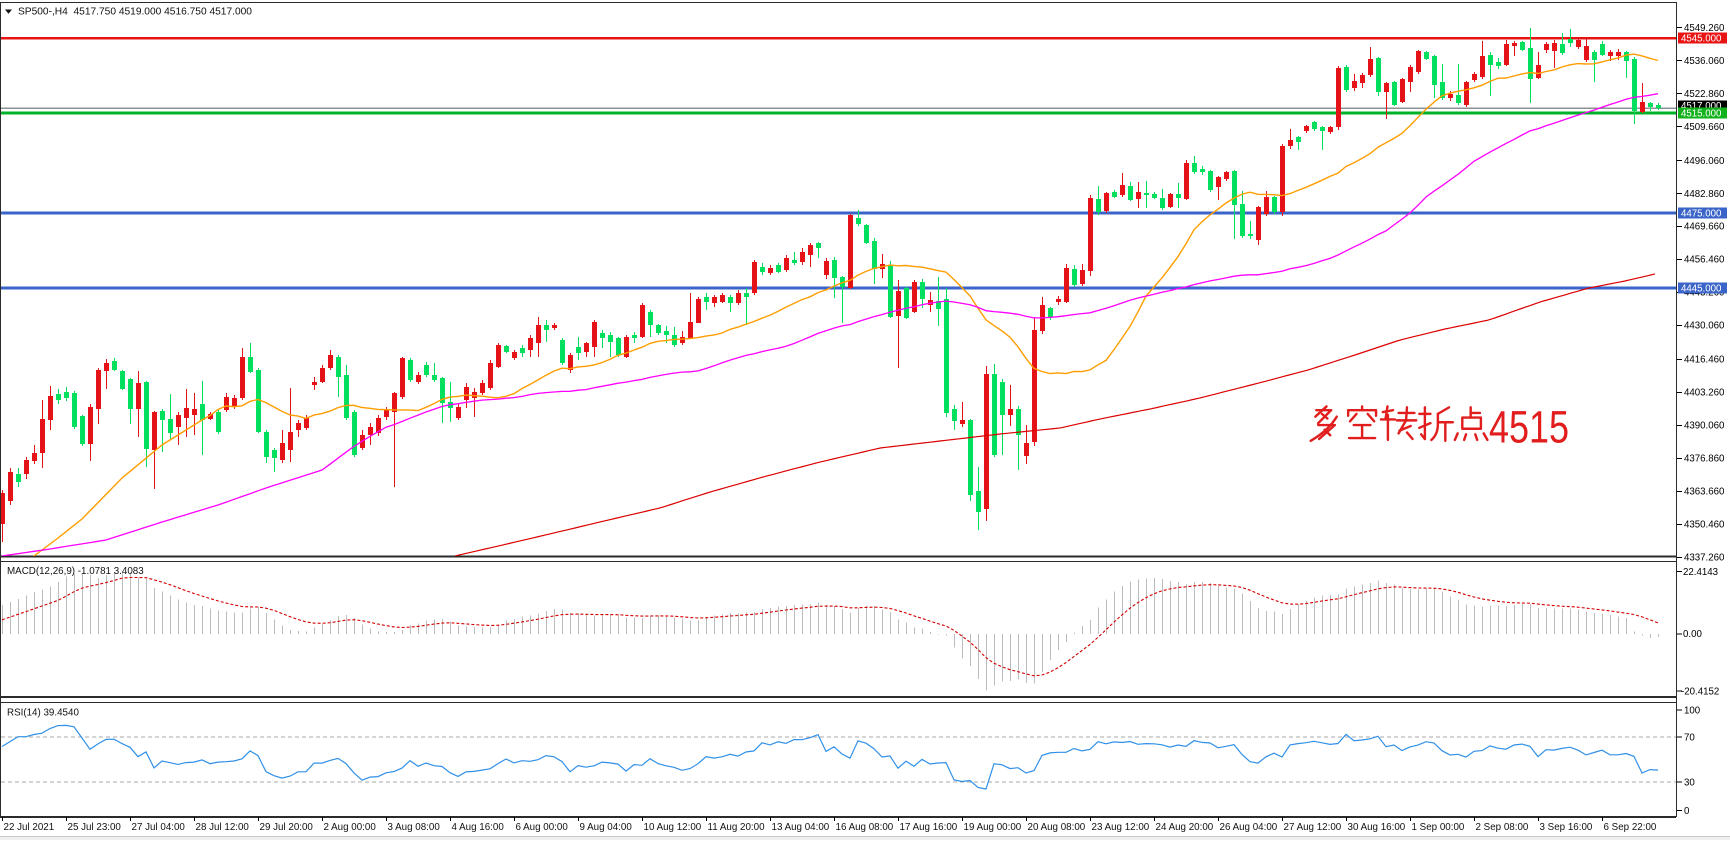  I want to click on svg-text: 4545.000, so click(1701, 39).